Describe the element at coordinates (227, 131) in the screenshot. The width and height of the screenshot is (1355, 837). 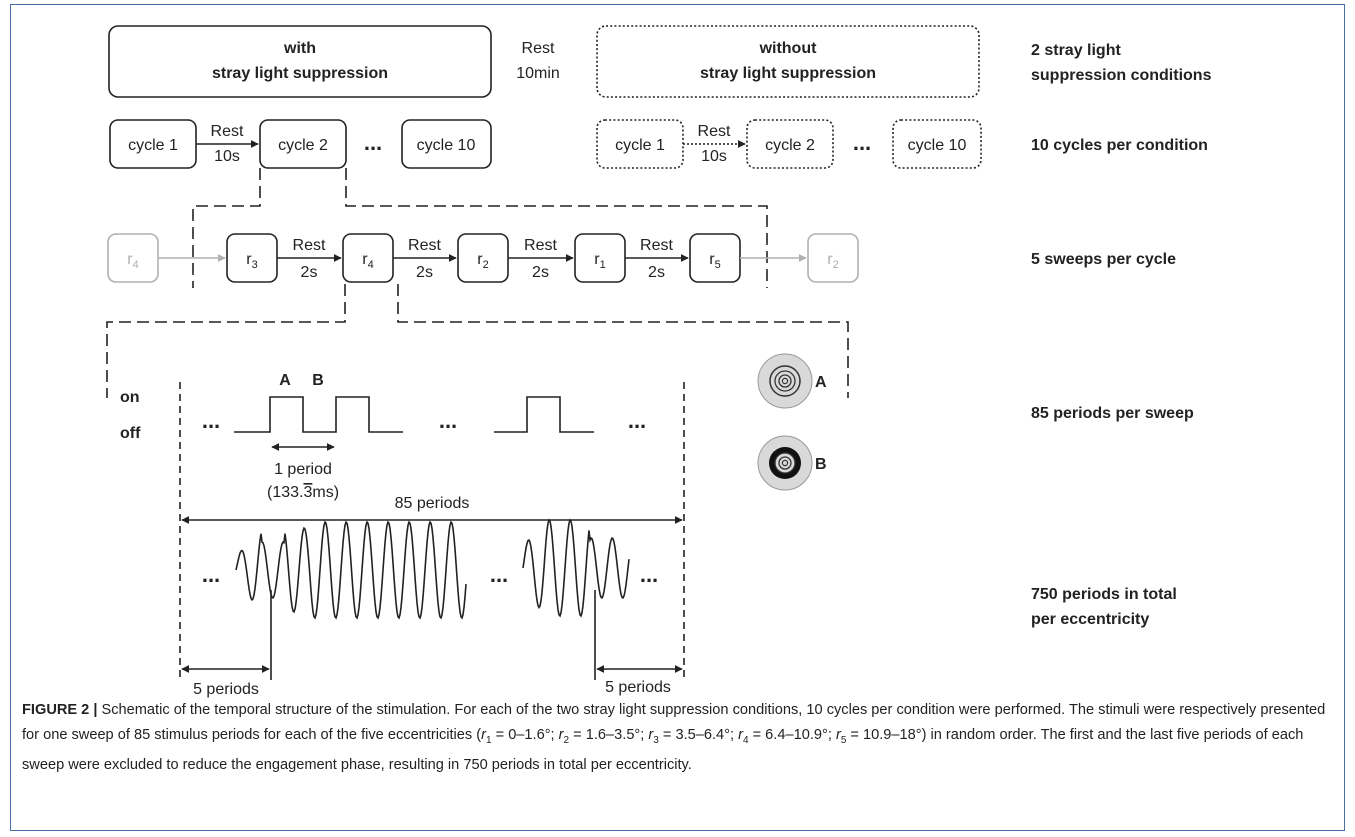
I see `cycle-rest-label: Rest` at that location.